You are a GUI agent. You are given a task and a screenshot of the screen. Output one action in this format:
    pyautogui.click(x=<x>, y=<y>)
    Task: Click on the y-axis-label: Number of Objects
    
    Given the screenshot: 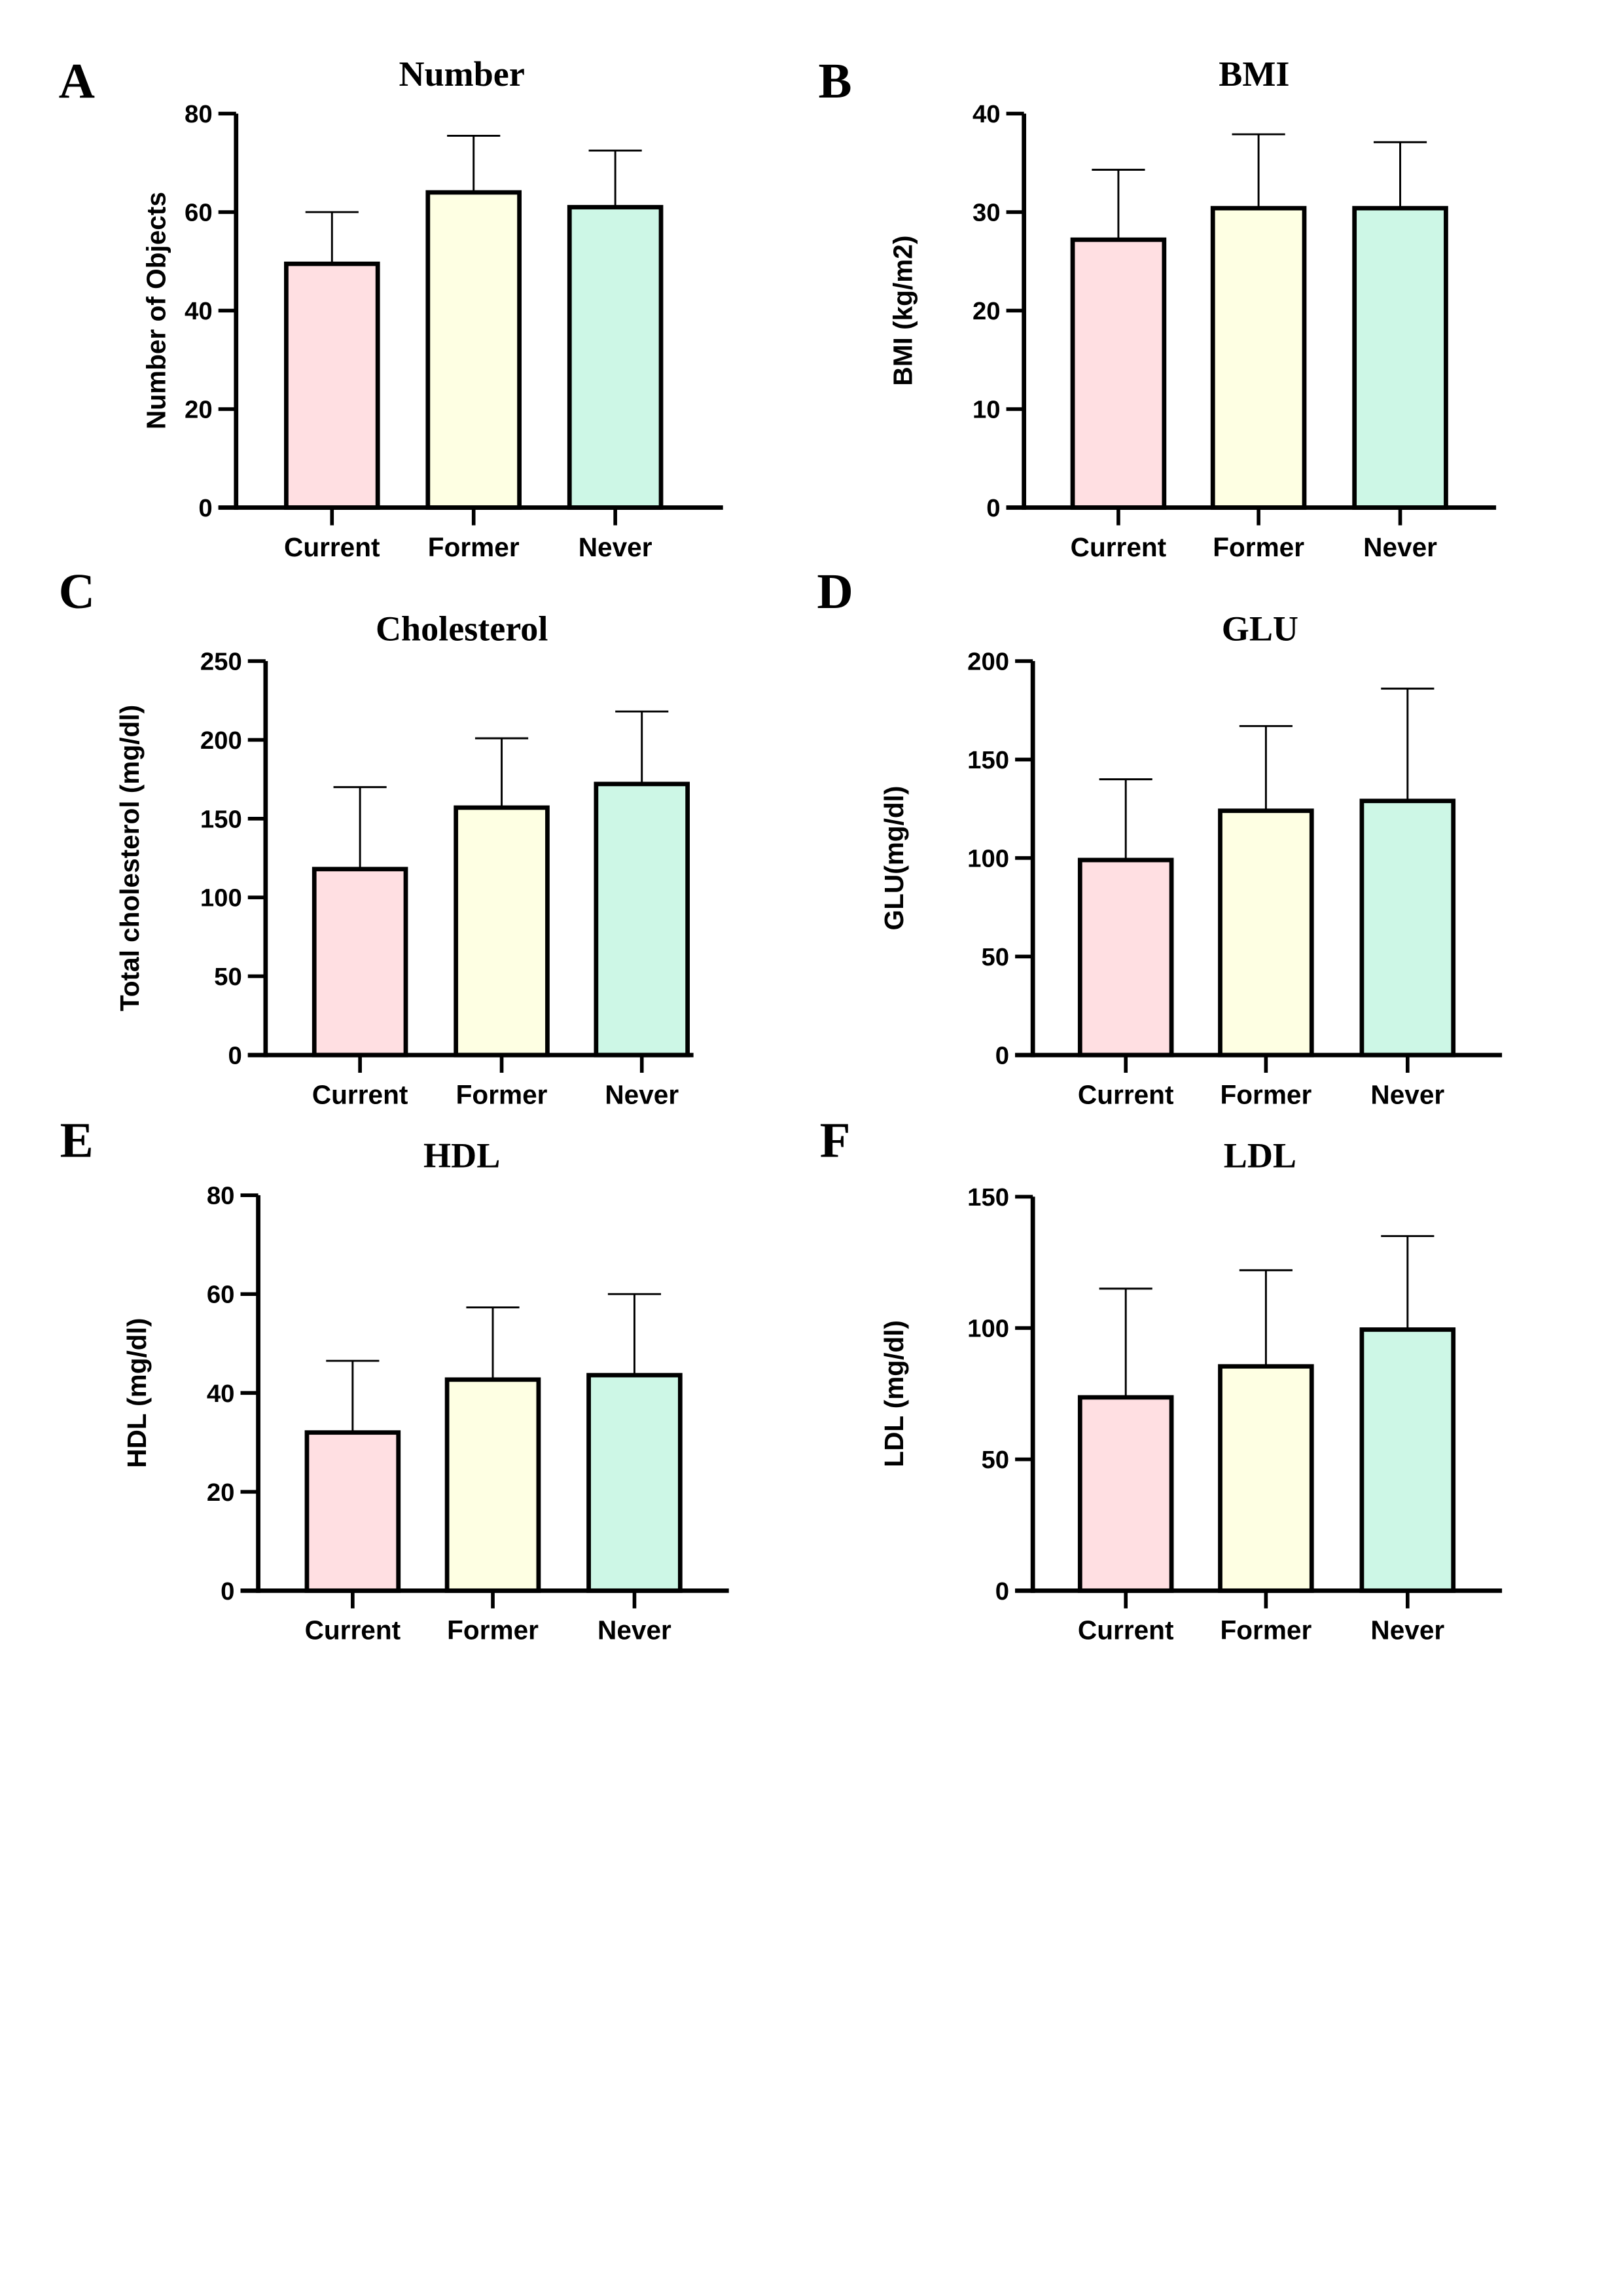 What is the action you would take?
    pyautogui.click(x=156, y=310)
    